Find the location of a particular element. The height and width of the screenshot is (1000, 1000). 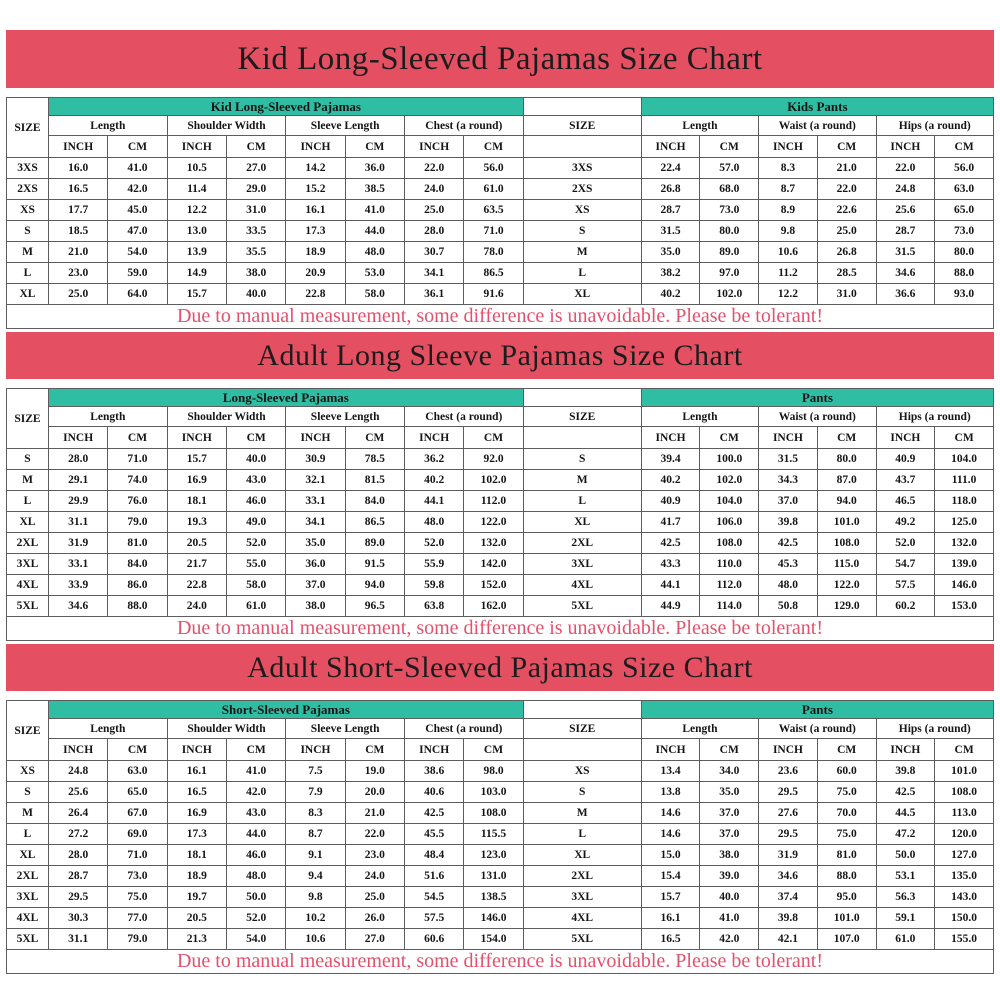

measurement-value-cell: 77.0 is located at coordinates (137, 918).